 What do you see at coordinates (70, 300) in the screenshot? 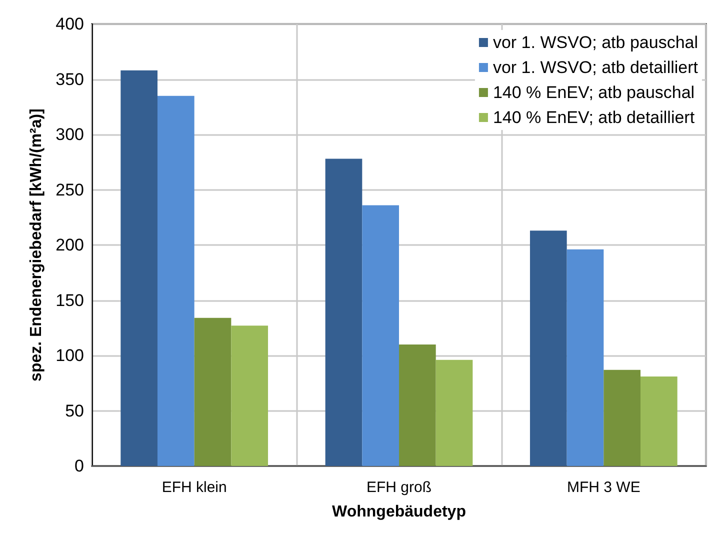
I see `y-tick-label: 150` at bounding box center [70, 300].